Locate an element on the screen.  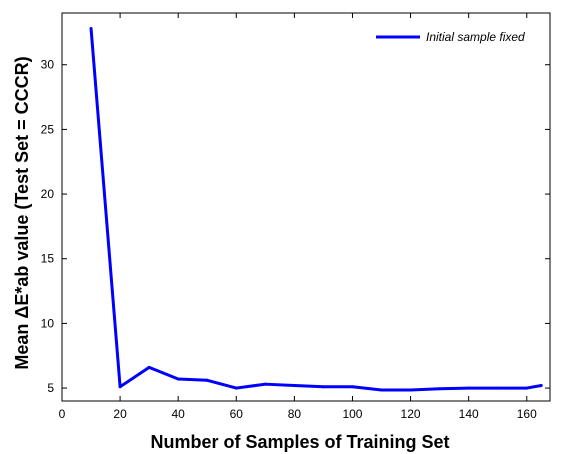
x-tick-label: 160 is located at coordinates (527, 414).